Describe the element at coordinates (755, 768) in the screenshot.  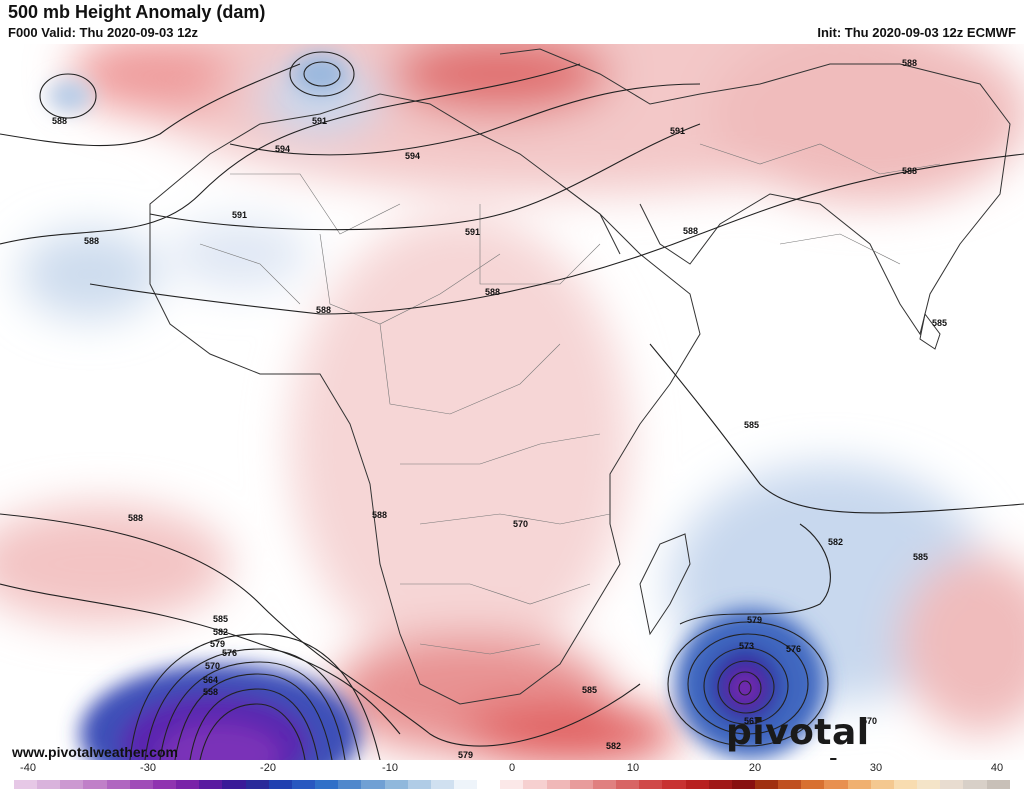
I see `colorbar-tick: 20` at that location.